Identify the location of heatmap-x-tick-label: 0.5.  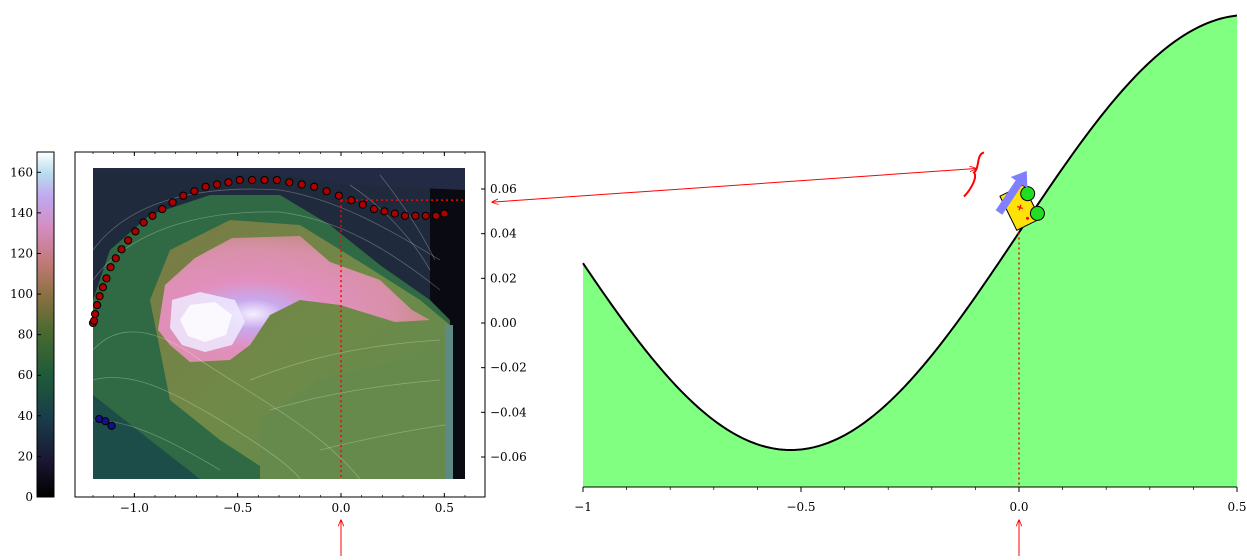
(444, 508).